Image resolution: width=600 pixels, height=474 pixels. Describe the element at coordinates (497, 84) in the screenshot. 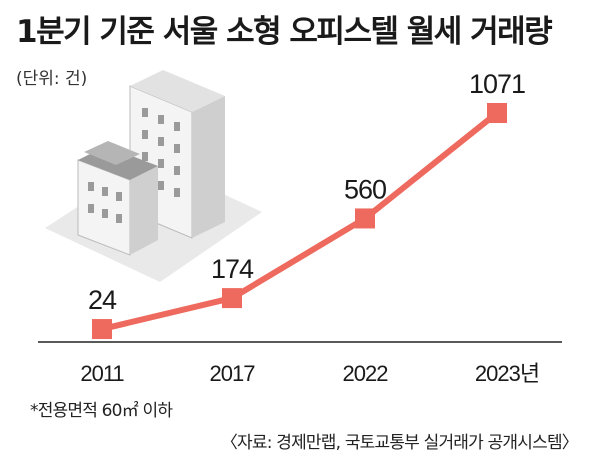

I see `value-label: 1071` at that location.